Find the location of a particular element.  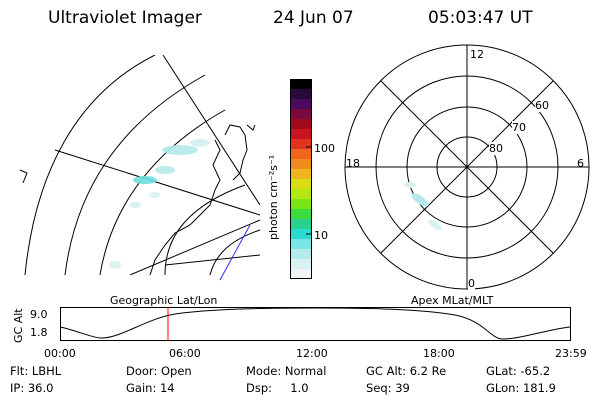

polar-label-6: 6 is located at coordinates (580, 163).